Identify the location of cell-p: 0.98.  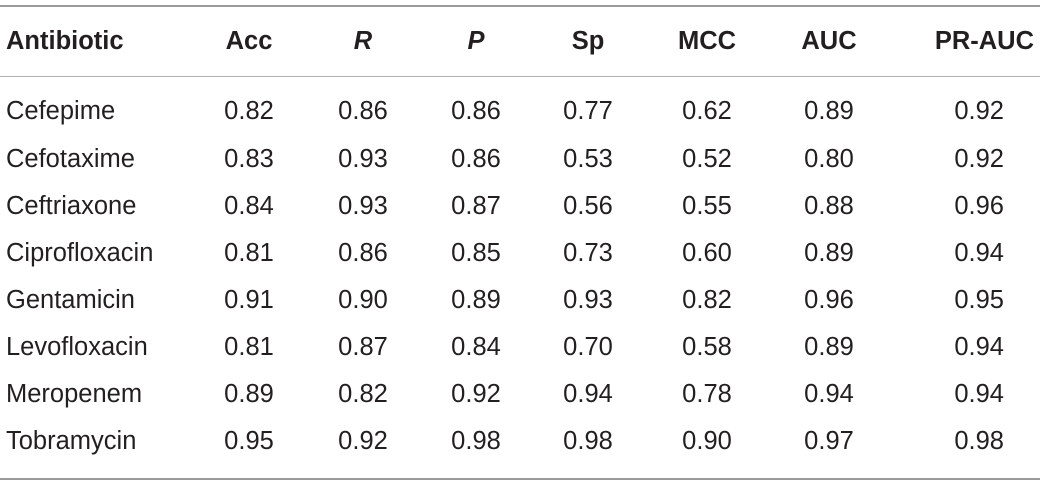
(476, 441).